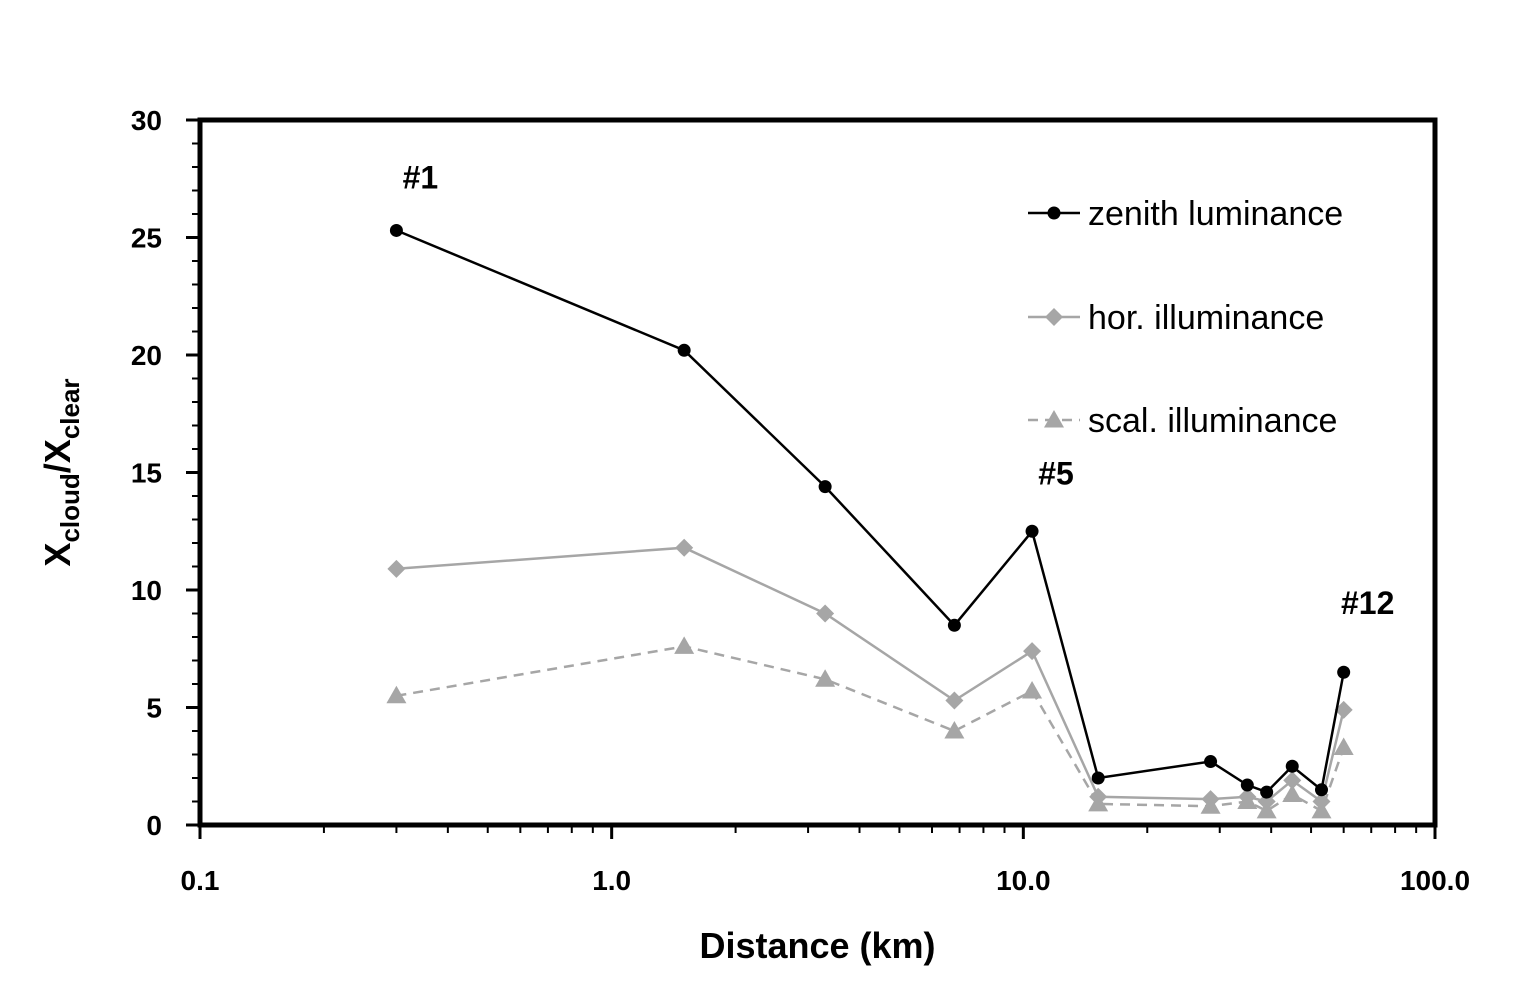 This screenshot has height=985, width=1525. Describe the element at coordinates (154, 708) in the screenshot. I see `y-tick-label: 5` at that location.